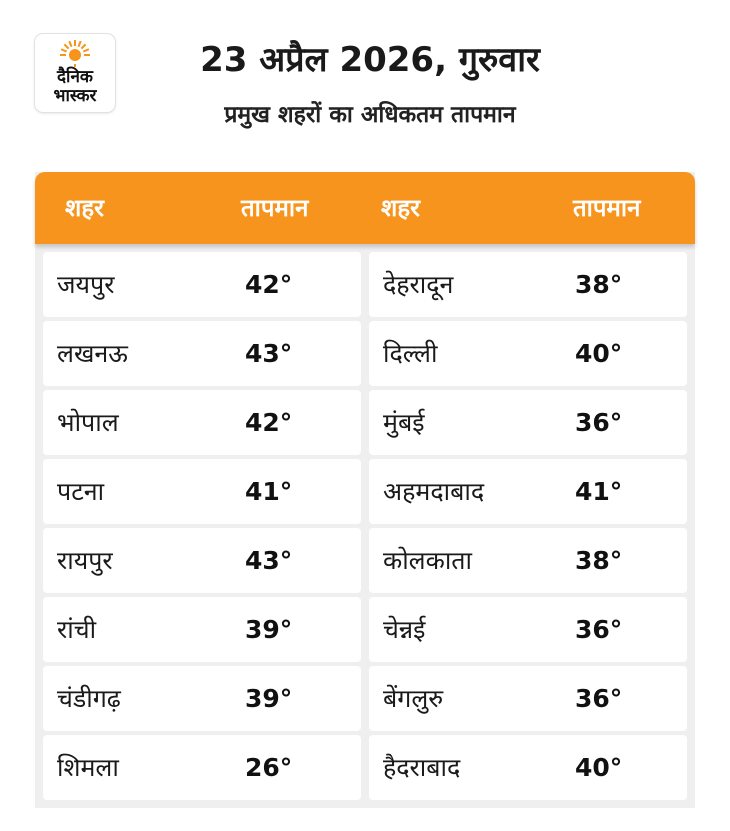 This screenshot has height=831, width=730. I want to click on page-subtitle: प्रमुख शहरों का अधिकतम तापमान, so click(370, 115).